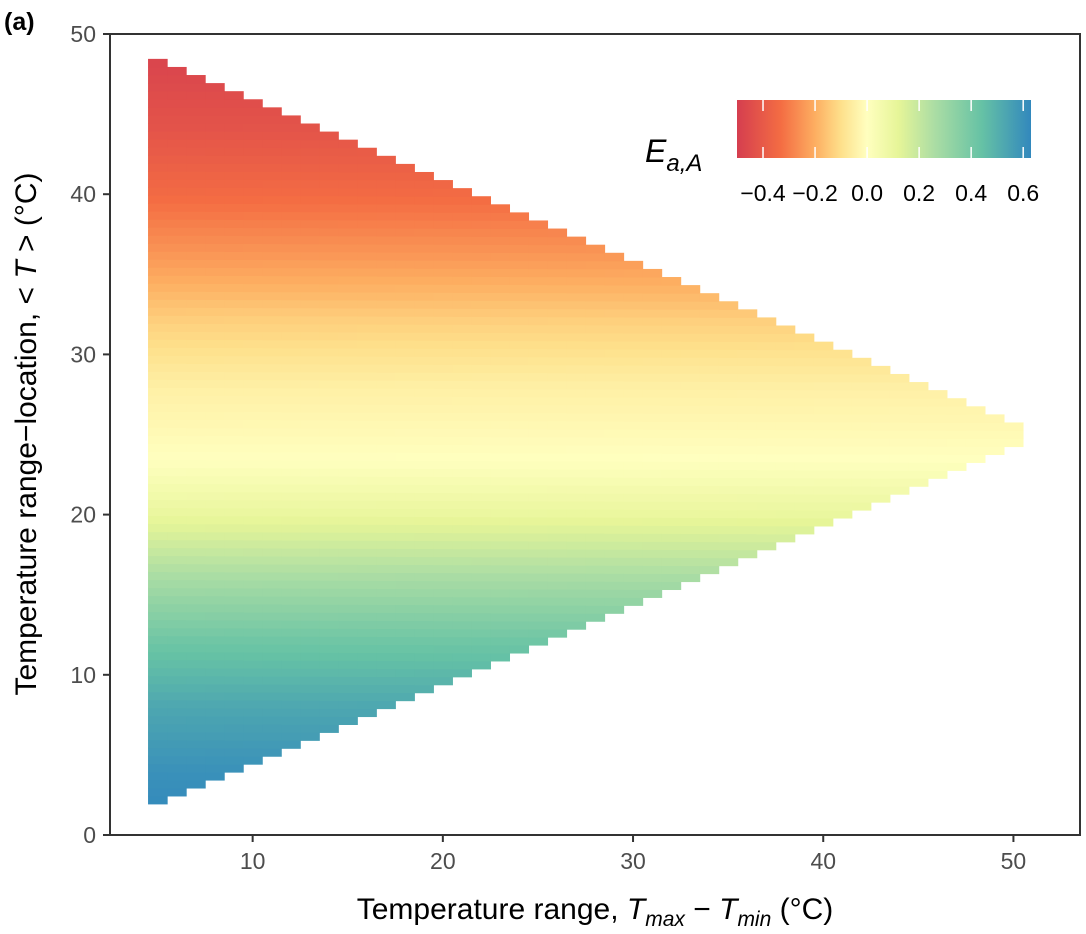 The width and height of the screenshot is (1086, 934). What do you see at coordinates (26, 487) in the screenshot?
I see `y-axis-title-prefix: Temperature range−location, <` at bounding box center [26, 487].